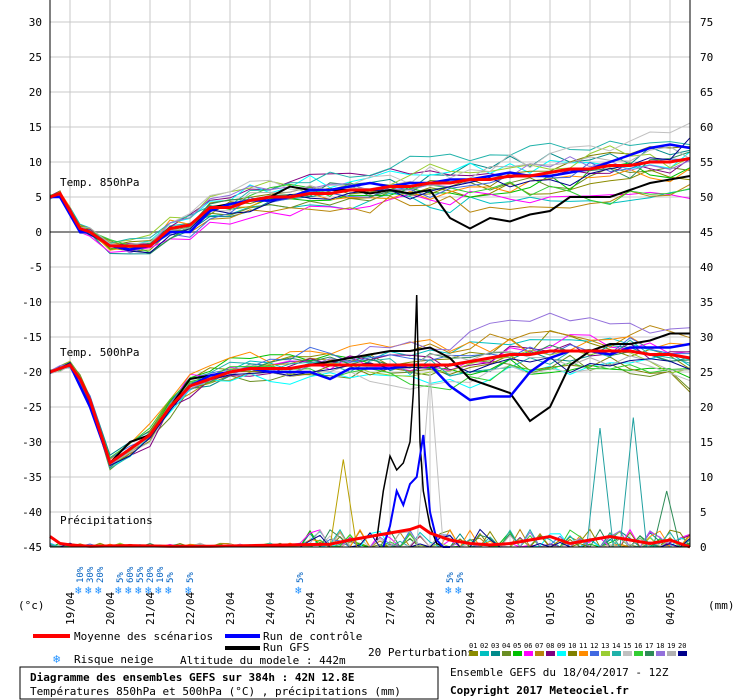 The image size is (740, 700). Describe the element at coordinates (539, 690) in the screenshot. I see `copyright-label: Copyright 2017 Meteociel.fr` at that location.